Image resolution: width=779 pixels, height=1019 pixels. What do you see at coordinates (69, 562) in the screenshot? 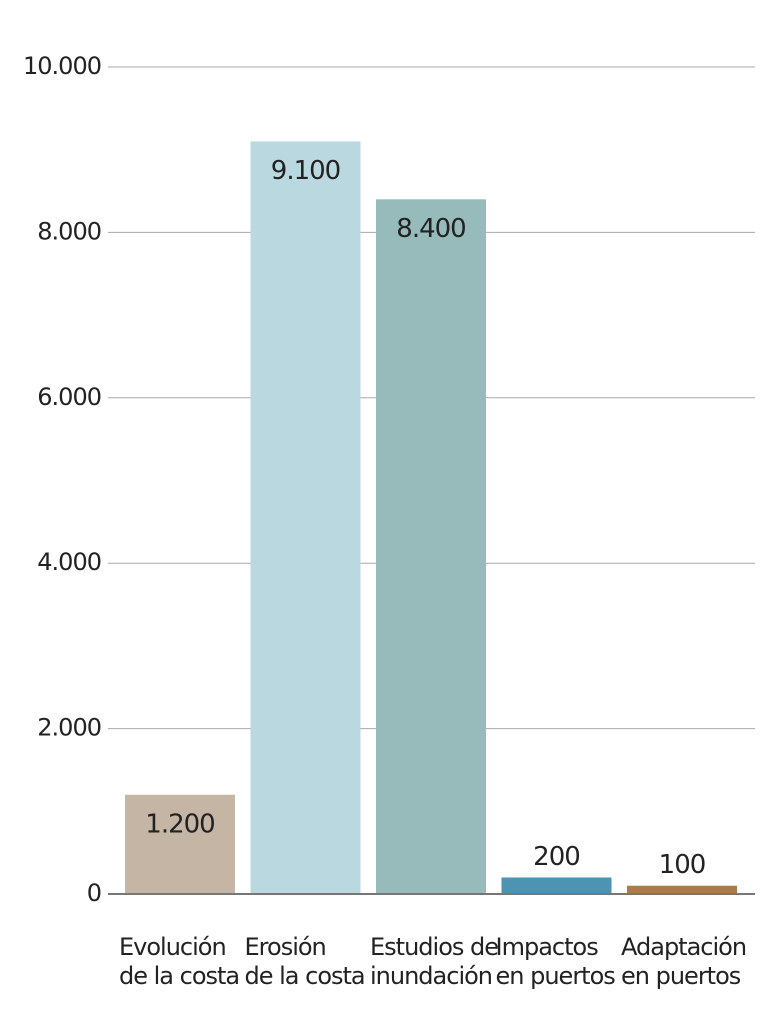
I see `y-tick-label: 4.000` at bounding box center [69, 562].